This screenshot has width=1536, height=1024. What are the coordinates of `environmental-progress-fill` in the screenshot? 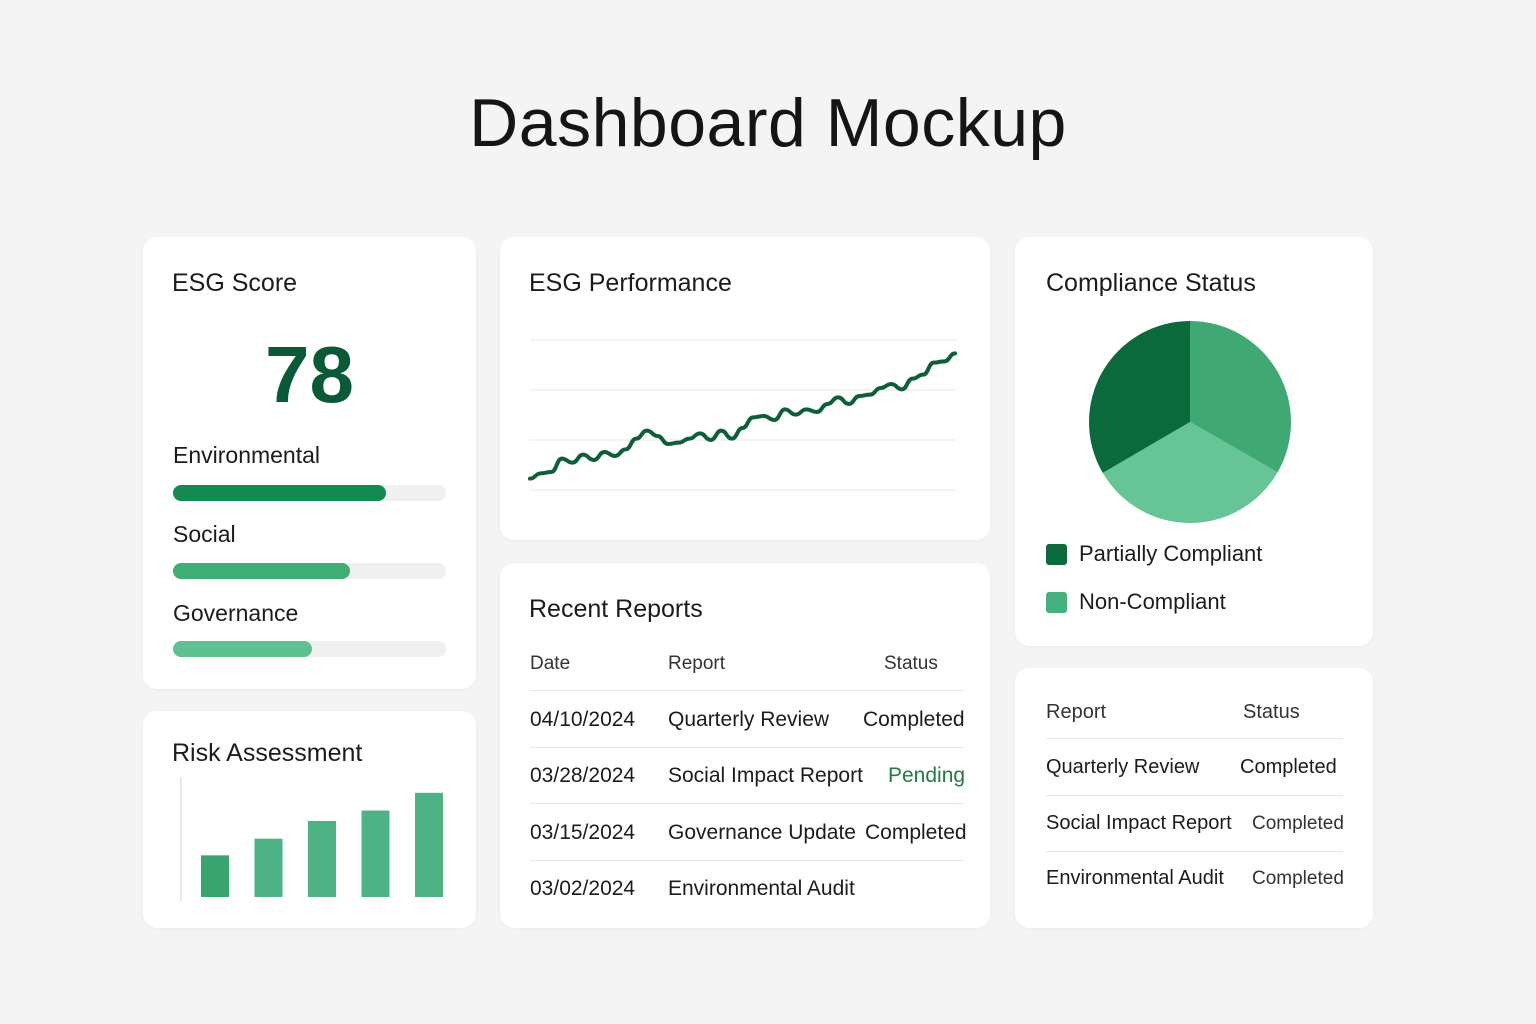 It's located at (279, 493).